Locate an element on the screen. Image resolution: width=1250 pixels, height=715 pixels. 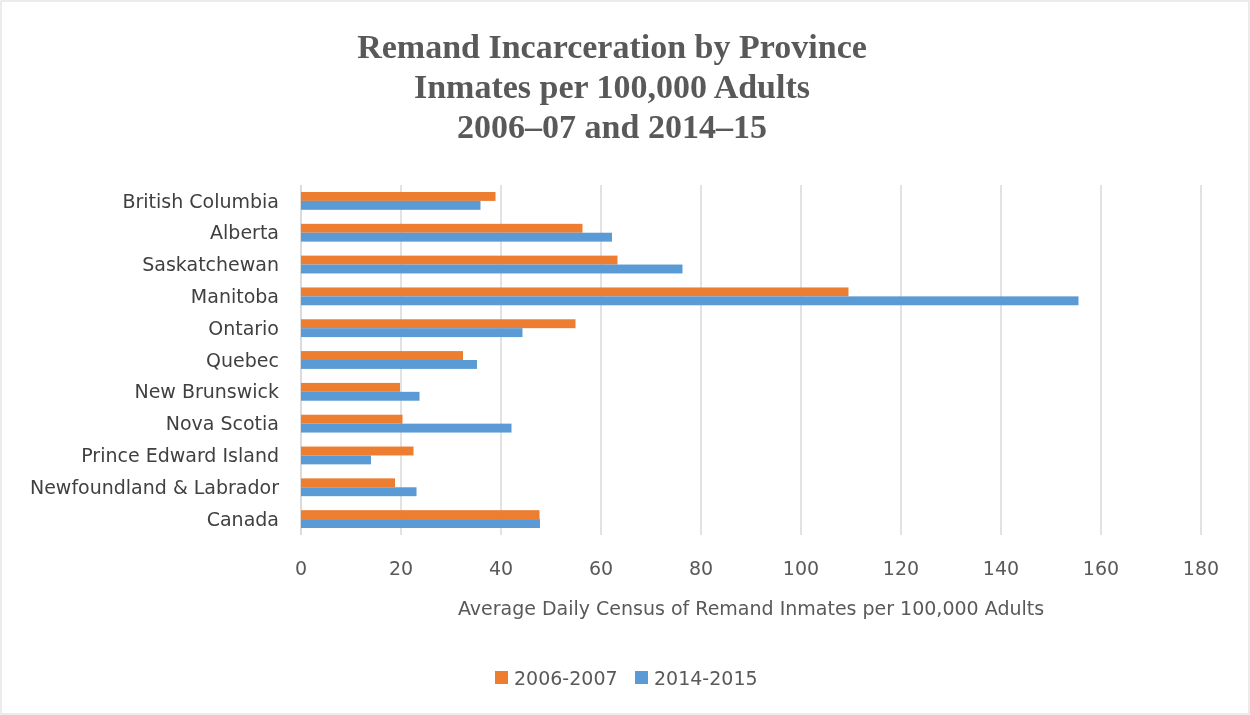
chart-title: Remand Incarceration by Province Inmates per 100,000 Adults 2006–07 and 2014–15 is located at coordinates (612, 86).